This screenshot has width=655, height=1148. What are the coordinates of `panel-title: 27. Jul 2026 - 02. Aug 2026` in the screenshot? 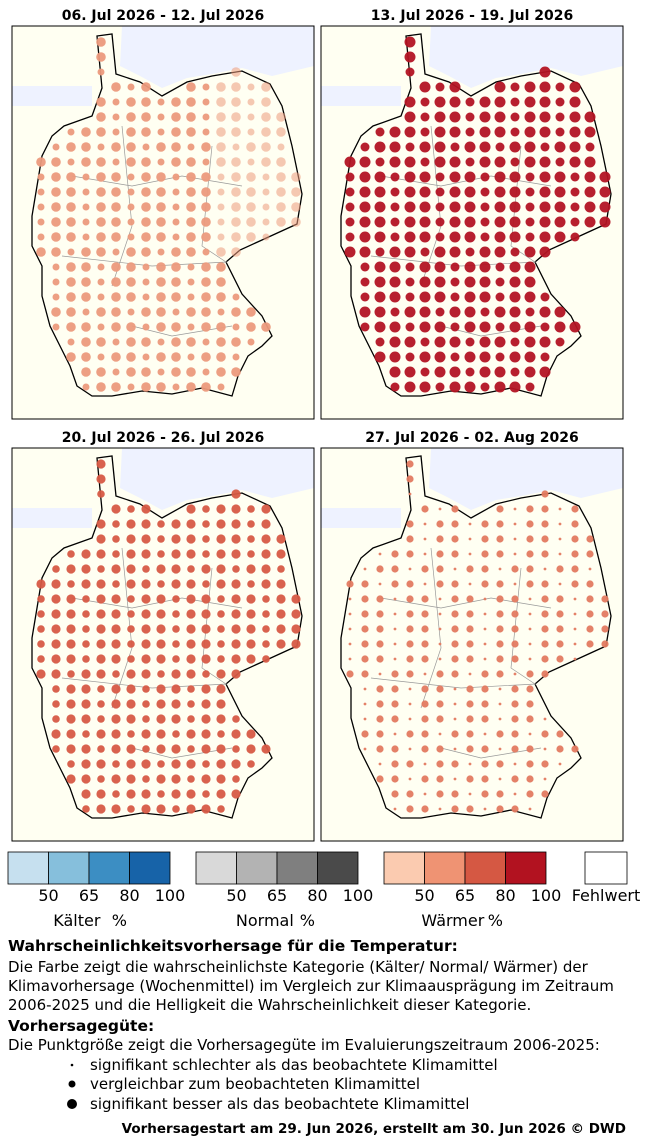 It's located at (471, 438).